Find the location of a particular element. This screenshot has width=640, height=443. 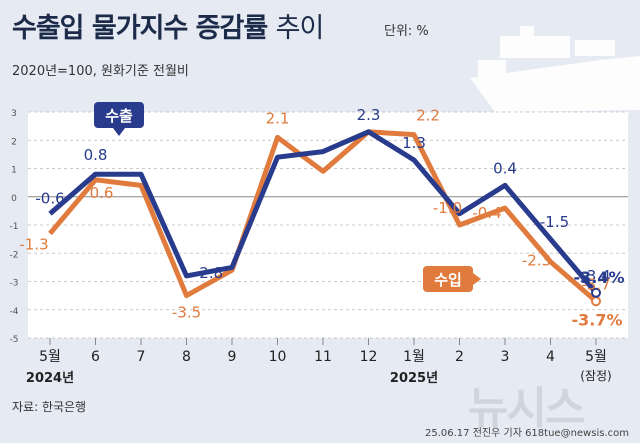

unit-label: 단위: % is located at coordinates (406, 31).